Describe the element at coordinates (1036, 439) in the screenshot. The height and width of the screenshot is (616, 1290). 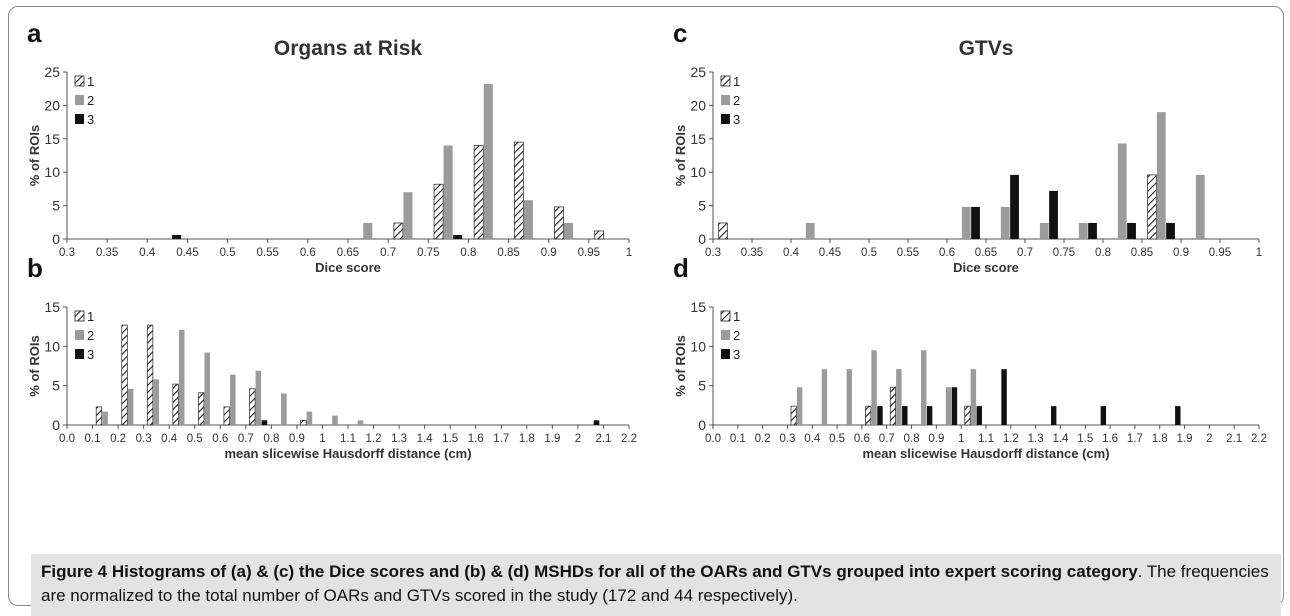
I see `x-tick-label: 1.3` at that location.